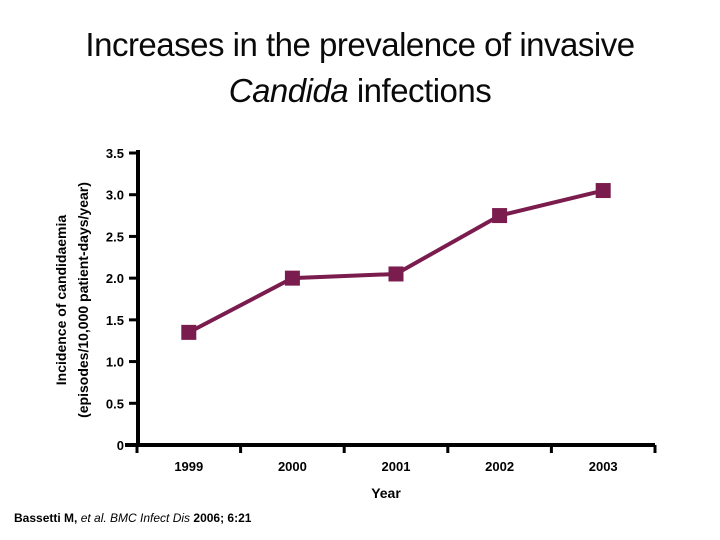 This screenshot has height=540, width=720. I want to click on x-axis-title: Year, so click(386, 493).